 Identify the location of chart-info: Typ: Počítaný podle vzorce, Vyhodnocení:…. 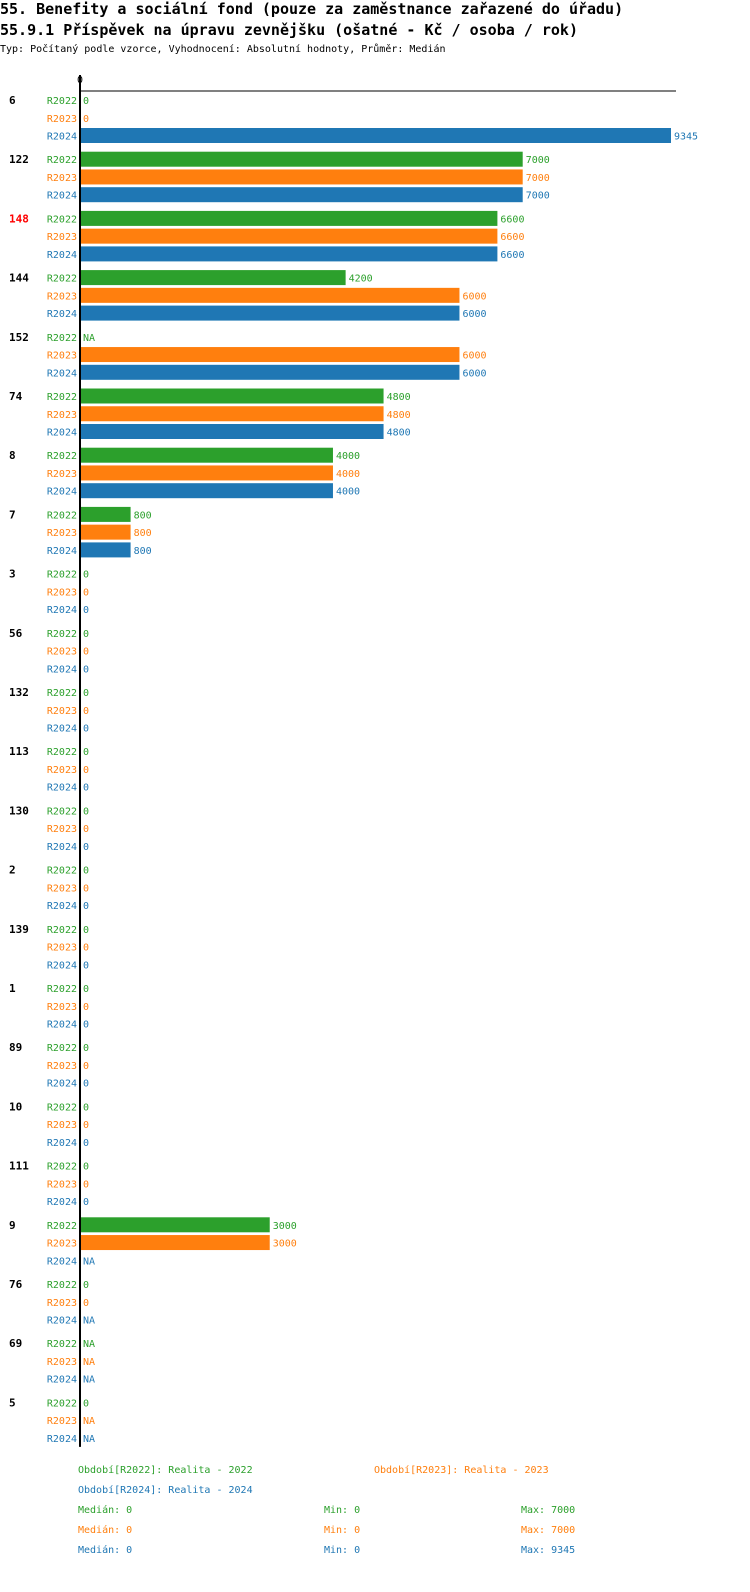
(223, 49).